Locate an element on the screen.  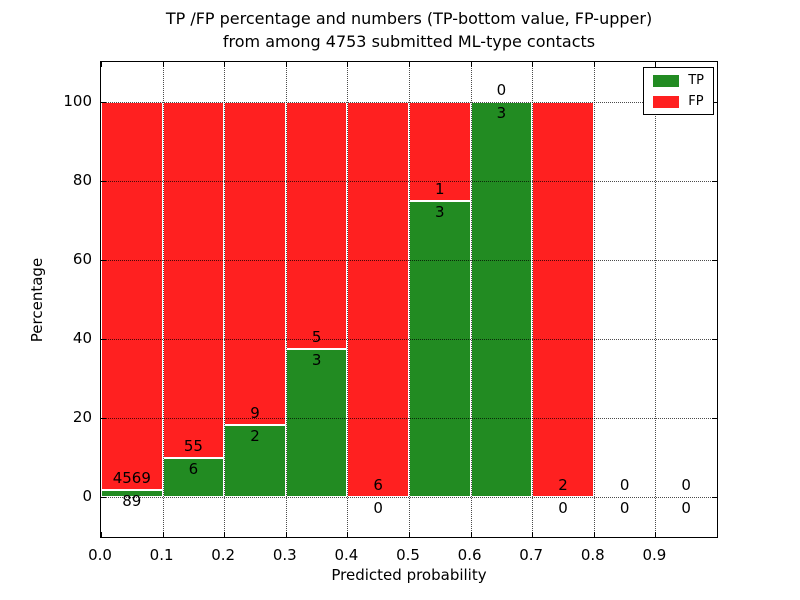
y-tick-label: 20 is located at coordinates (82, 417).